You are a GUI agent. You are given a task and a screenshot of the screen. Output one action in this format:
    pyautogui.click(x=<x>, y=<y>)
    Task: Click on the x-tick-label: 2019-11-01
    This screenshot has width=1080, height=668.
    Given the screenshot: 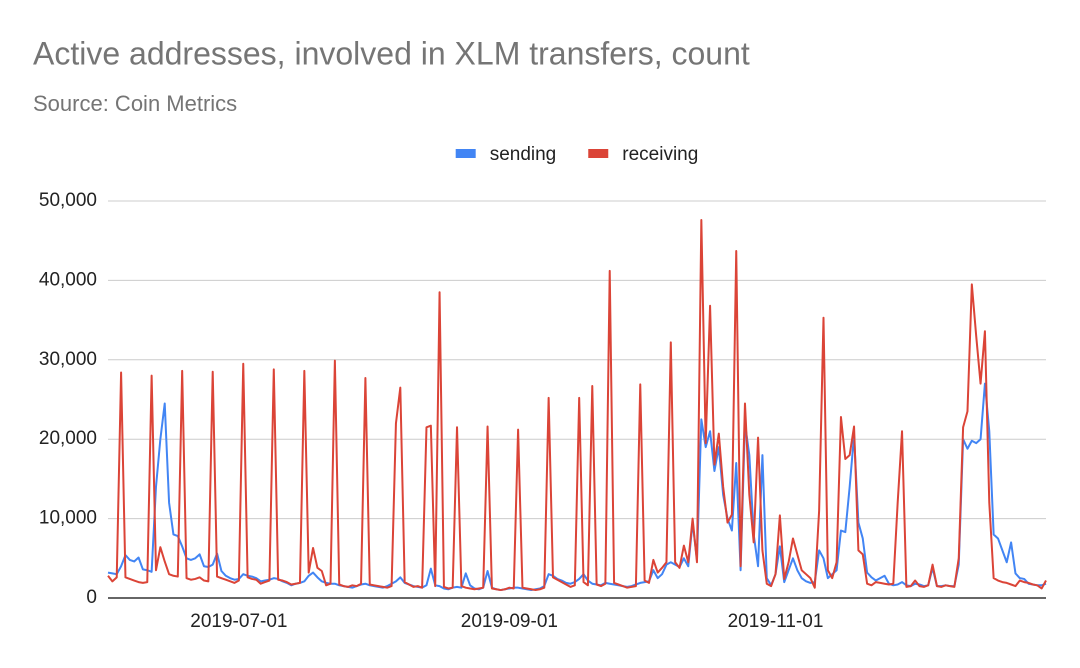 What is the action you would take?
    pyautogui.click(x=776, y=621)
    